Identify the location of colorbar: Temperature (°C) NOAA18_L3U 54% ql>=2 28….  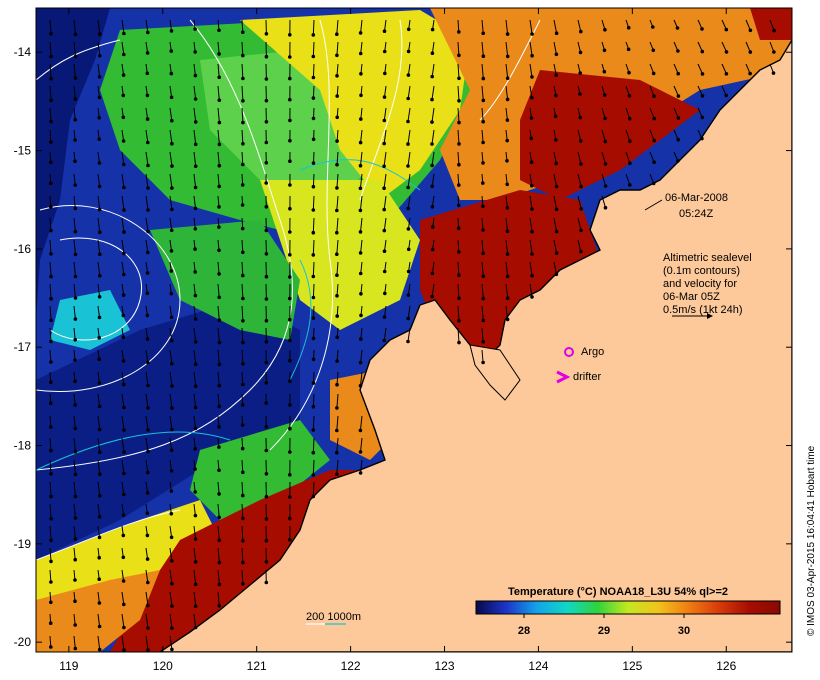
(628, 611).